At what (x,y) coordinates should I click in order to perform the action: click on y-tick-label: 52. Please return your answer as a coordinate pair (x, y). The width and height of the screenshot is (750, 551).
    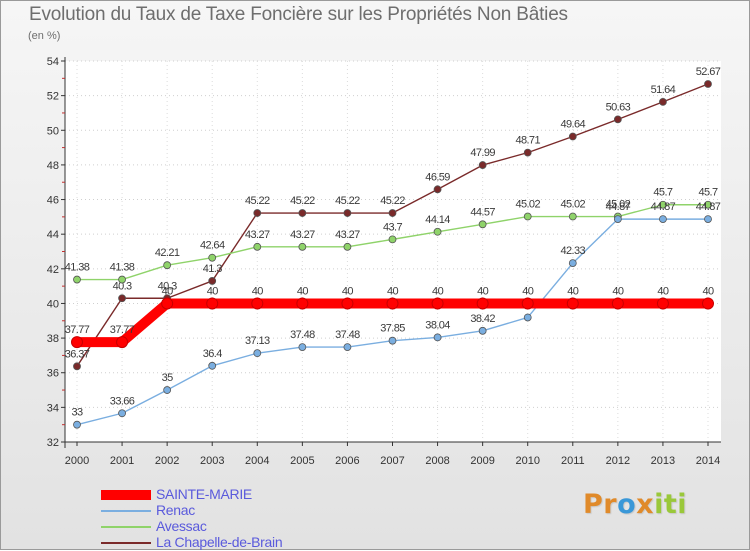
    Looking at the image, I should click on (53, 97).